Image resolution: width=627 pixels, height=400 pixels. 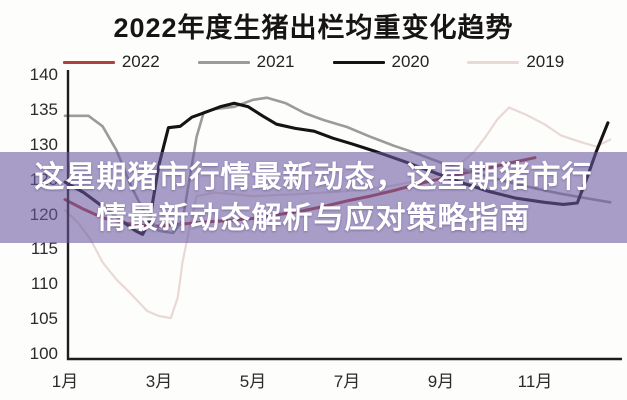 What do you see at coordinates (159, 381) in the screenshot?
I see `x-tick-label: 3月` at bounding box center [159, 381].